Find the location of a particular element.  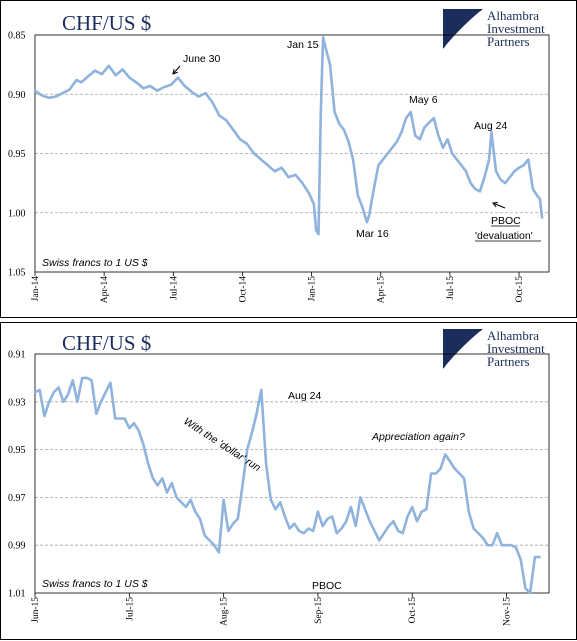

x-tick-label: Aug-15 is located at coordinates (225, 611).